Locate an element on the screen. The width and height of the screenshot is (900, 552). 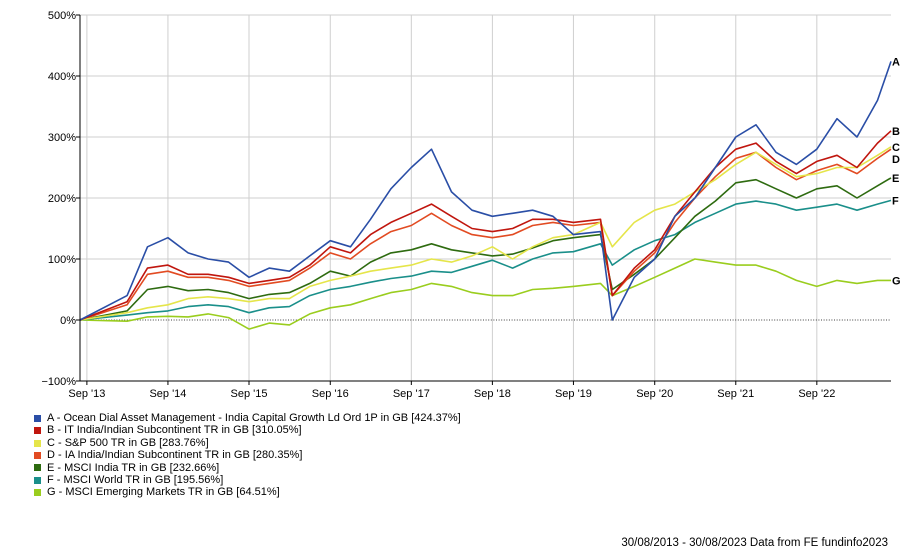
x-tick-label: Sep '19 is located at coordinates (573, 394).